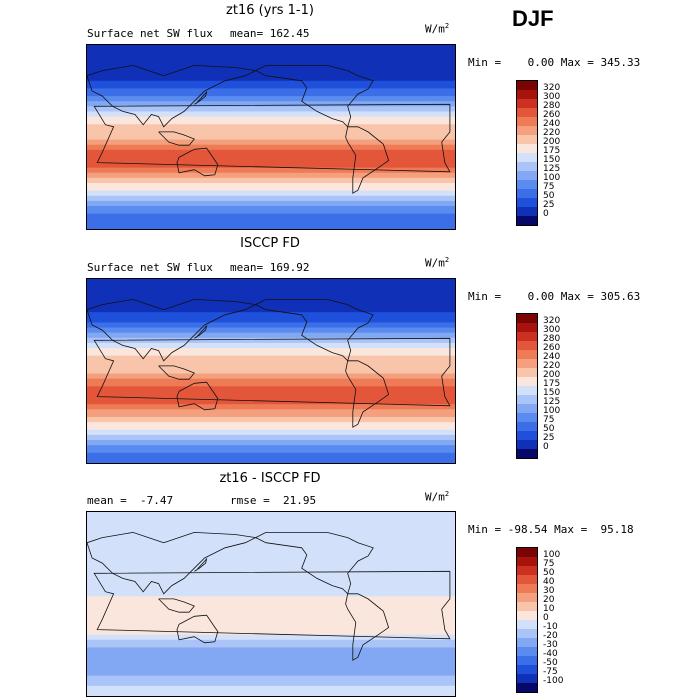 The image size is (700, 700). Describe the element at coordinates (549, 573) in the screenshot. I see `colorbar-tick-label: 50` at that location.